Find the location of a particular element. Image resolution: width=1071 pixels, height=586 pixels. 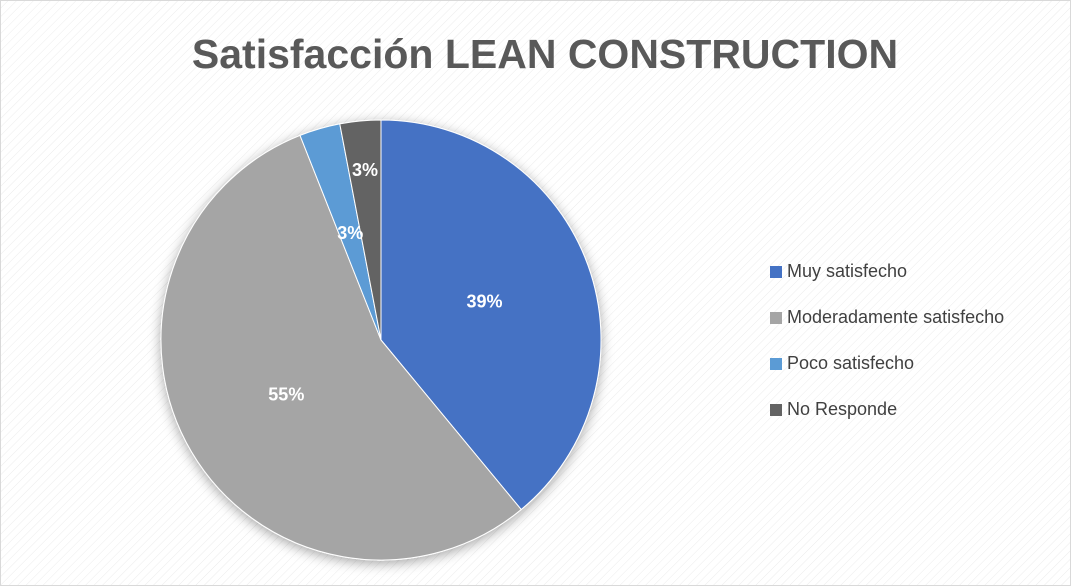

legend-label: Poco satisfecho is located at coordinates (850, 363).